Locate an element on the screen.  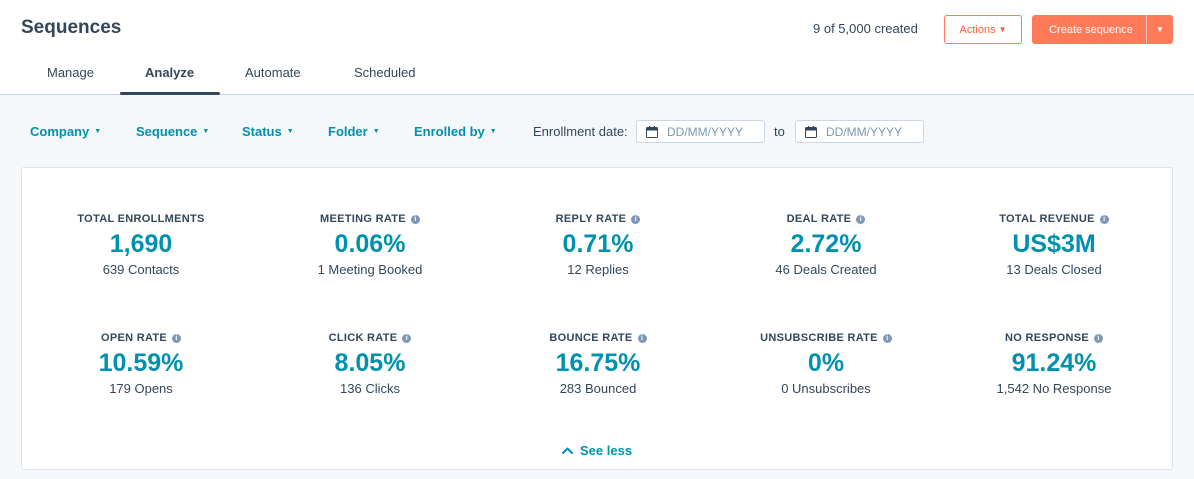
filter-folder: Folder ▼ is located at coordinates (354, 131).